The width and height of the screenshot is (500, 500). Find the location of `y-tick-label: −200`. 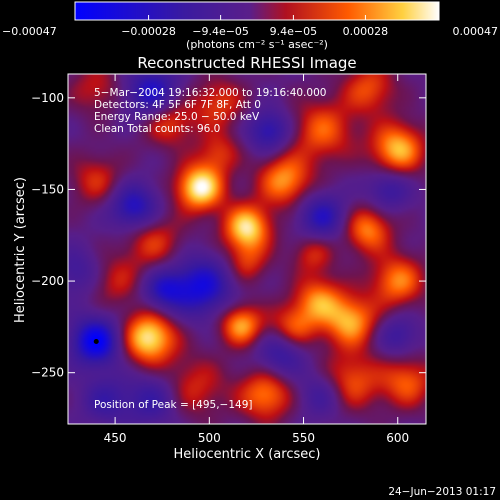

y-tick-label: −200 is located at coordinates (47, 281).